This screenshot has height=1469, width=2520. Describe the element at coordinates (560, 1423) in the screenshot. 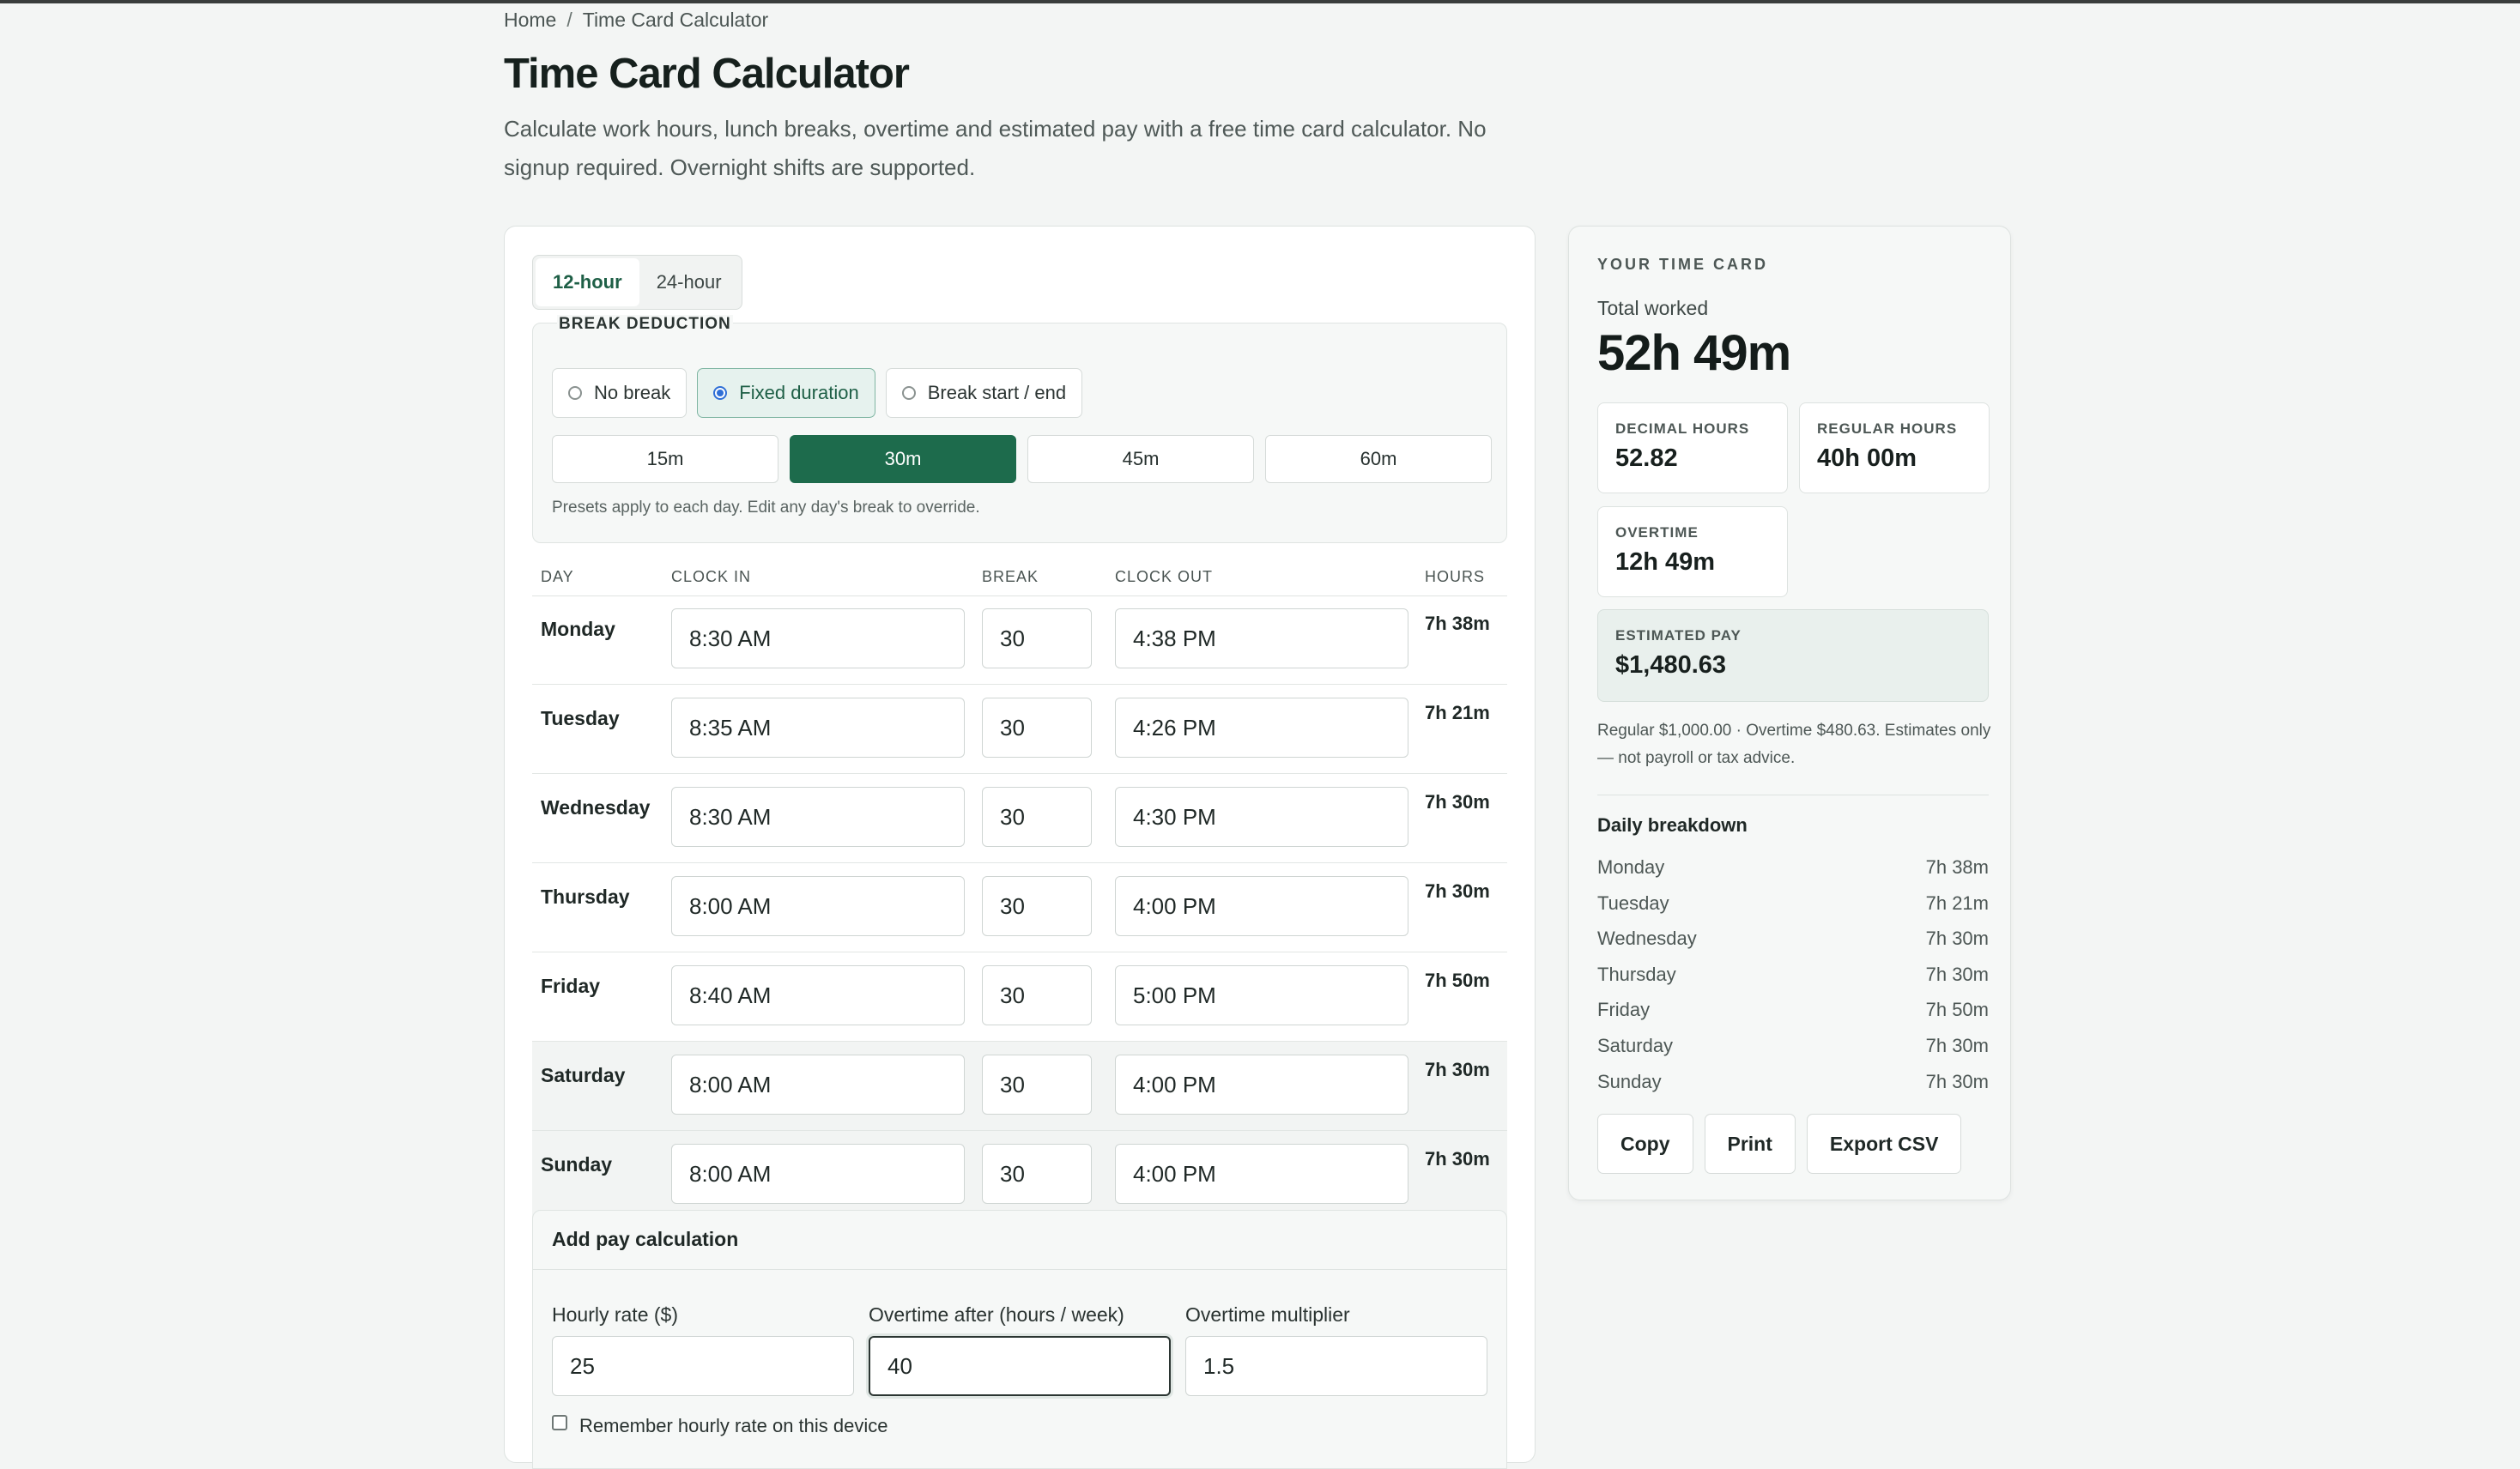

I see `remember-rate-checkbox` at that location.